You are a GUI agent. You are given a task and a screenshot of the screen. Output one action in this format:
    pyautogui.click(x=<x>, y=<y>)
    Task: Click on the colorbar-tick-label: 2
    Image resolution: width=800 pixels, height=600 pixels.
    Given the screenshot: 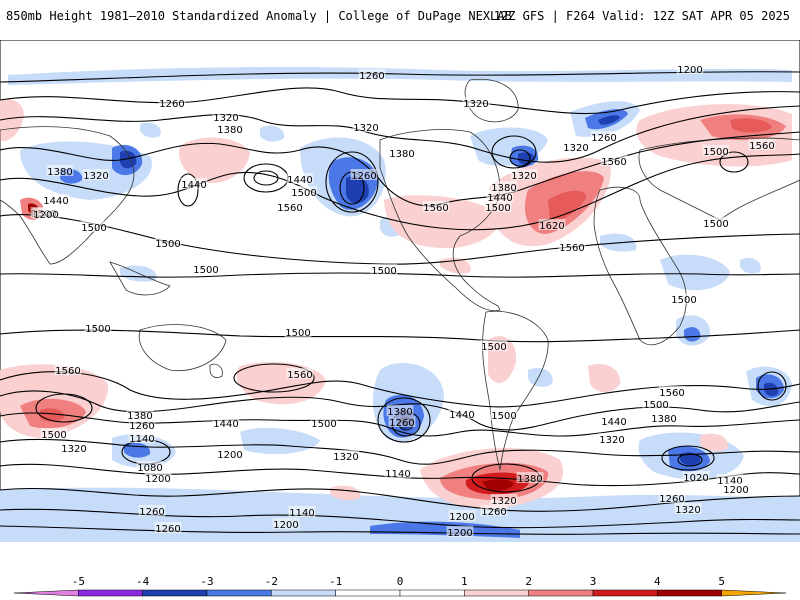 What is the action you would take?
    pyautogui.click(x=528, y=581)
    